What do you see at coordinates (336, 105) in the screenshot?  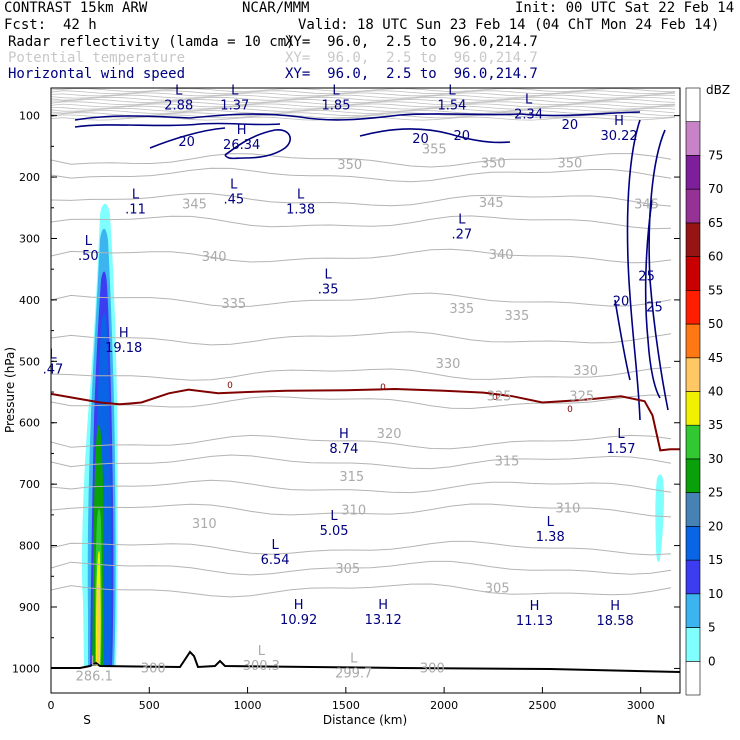 I see `extremum-value-2: 1.85` at bounding box center [336, 105].